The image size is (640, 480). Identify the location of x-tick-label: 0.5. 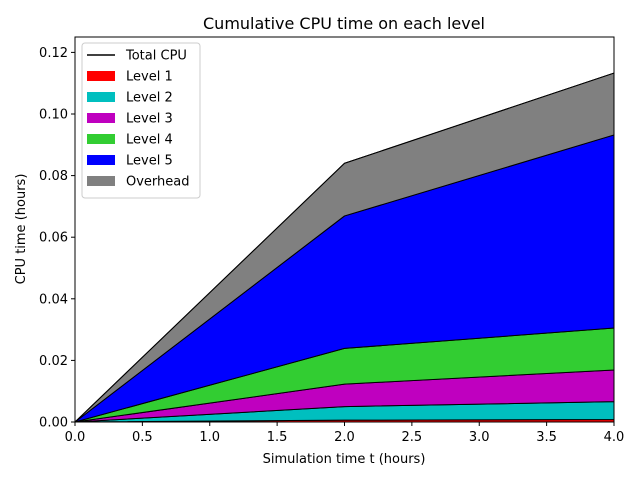
(142, 437).